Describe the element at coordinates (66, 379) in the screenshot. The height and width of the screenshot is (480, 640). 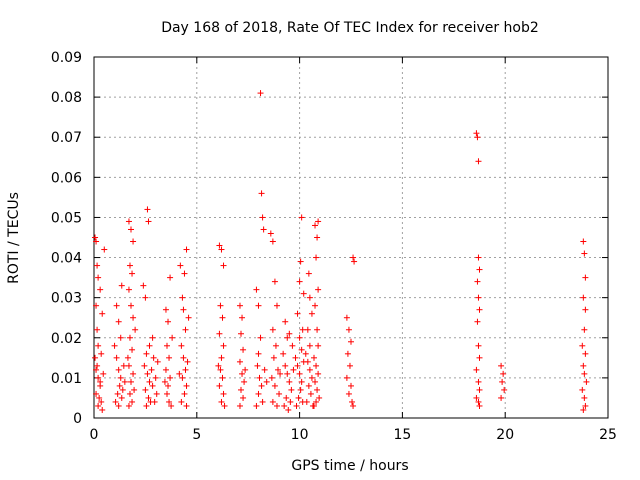
I see `y-tick-label: 0.01` at that location.